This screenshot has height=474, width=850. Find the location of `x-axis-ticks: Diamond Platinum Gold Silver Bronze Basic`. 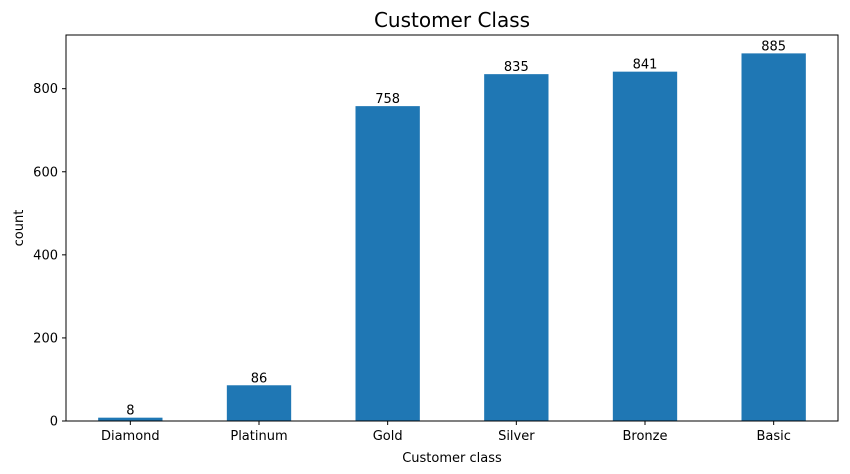

x-axis-ticks: Diamond Platinum Gold Silver Bronze Basic is located at coordinates (446, 432).